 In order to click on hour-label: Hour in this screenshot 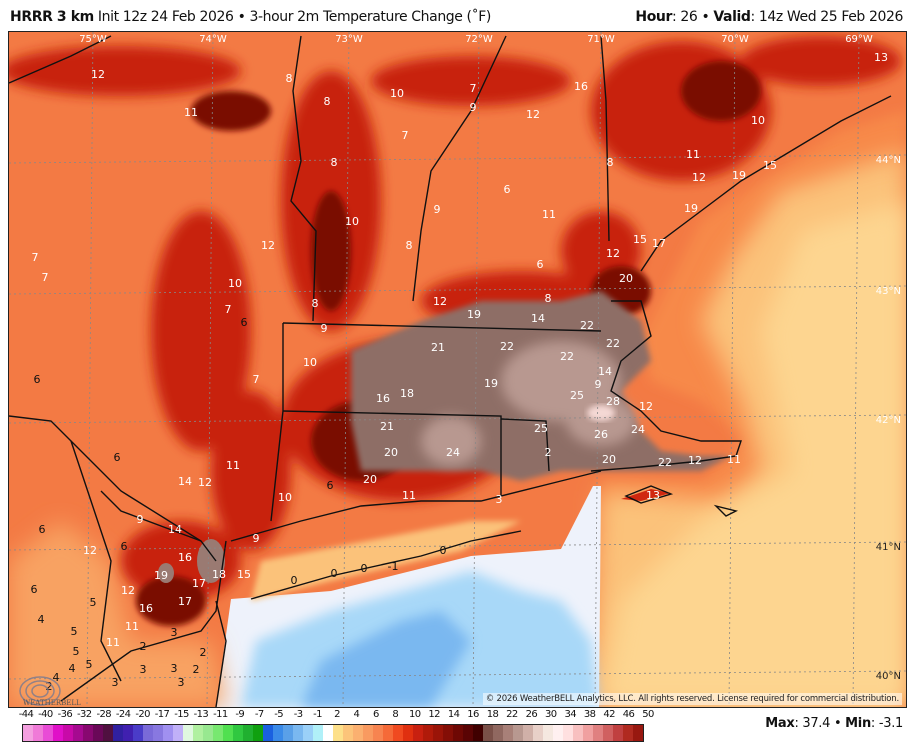, I will do `click(653, 17)`.